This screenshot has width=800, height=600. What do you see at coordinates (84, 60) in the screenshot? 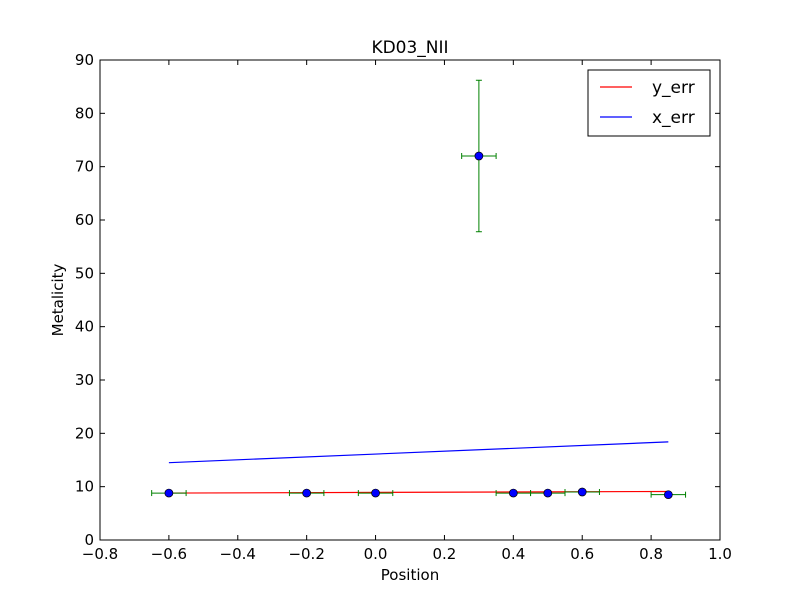
I see `y-tick-label: 90` at bounding box center [84, 60].